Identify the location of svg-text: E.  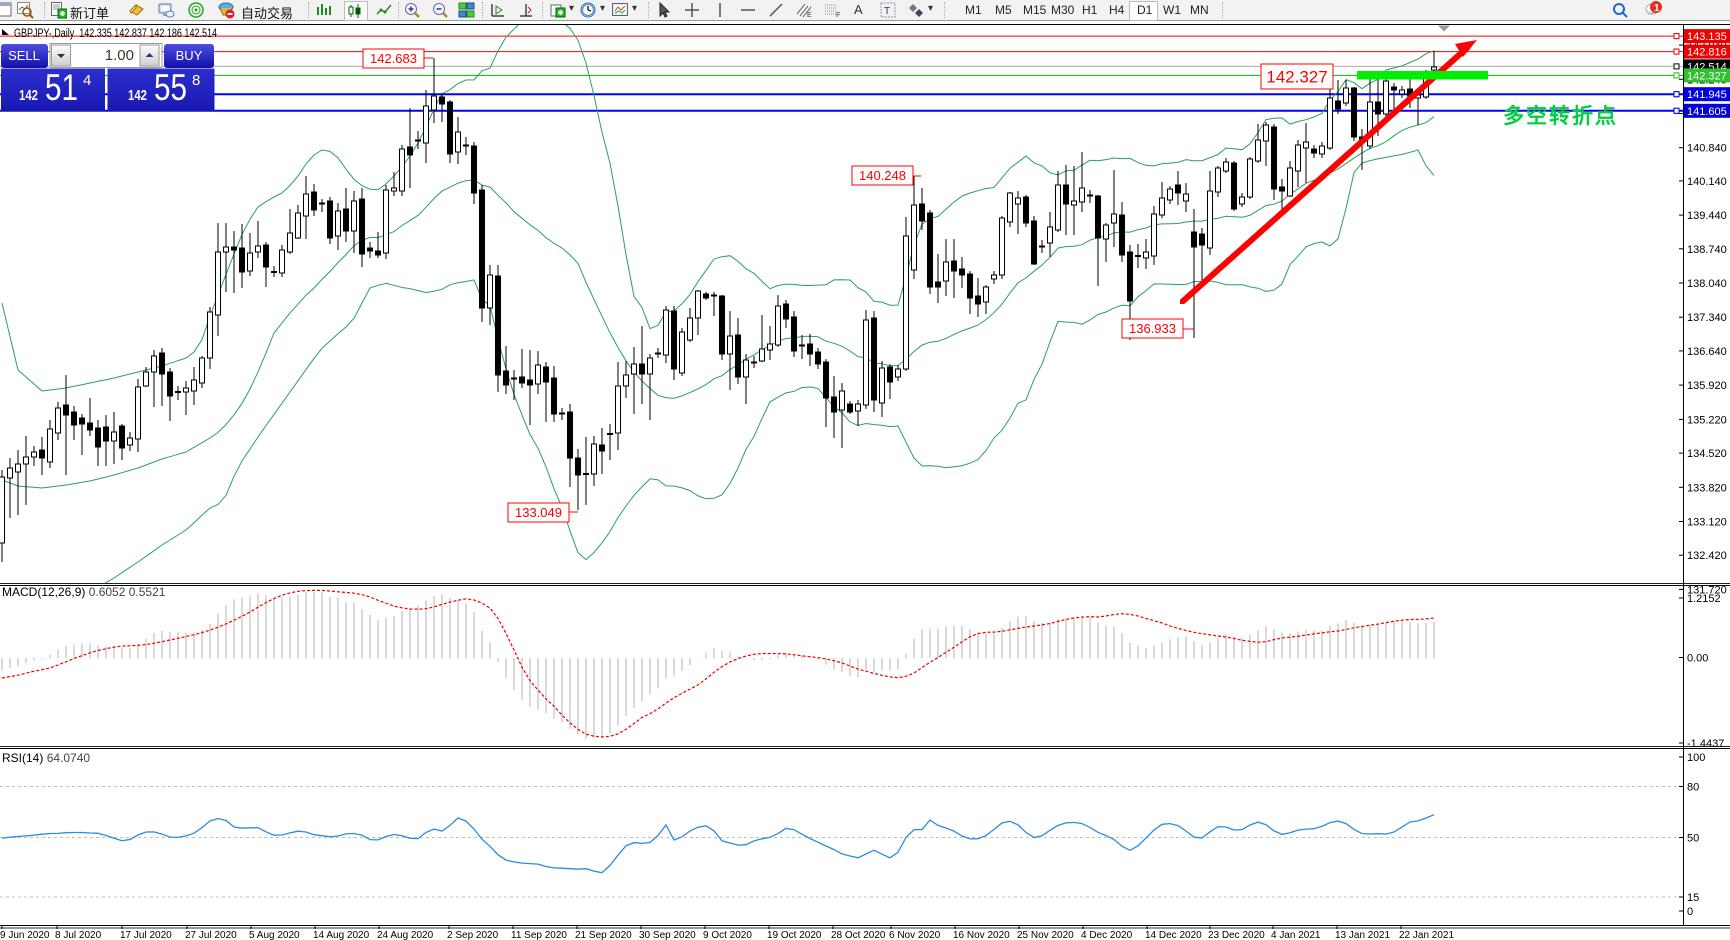
(809, 15).